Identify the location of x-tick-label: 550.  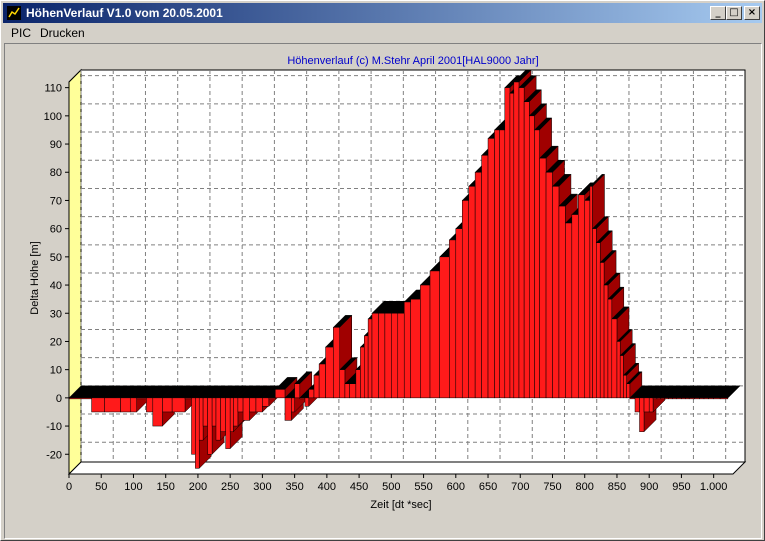
(423, 487).